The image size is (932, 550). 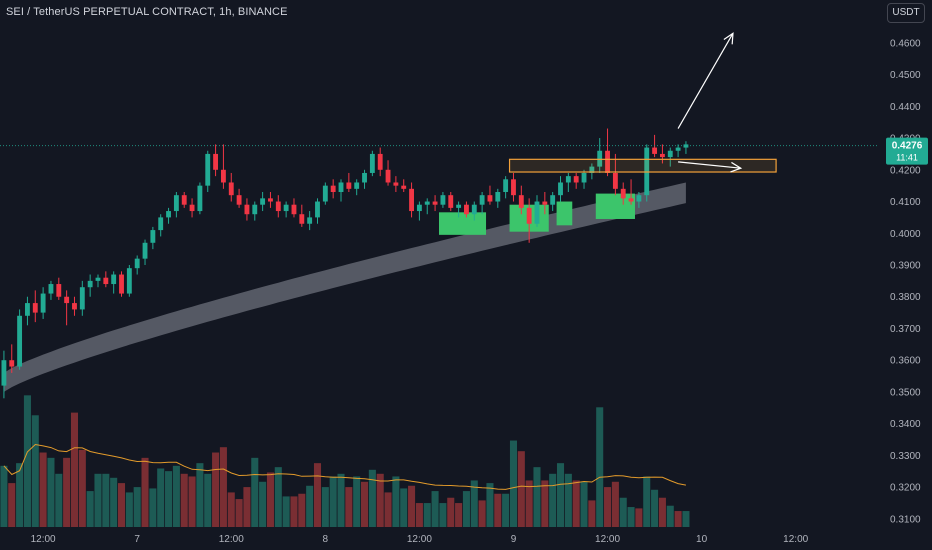 I want to click on y-tick-label: 0.4600, so click(x=905, y=43).